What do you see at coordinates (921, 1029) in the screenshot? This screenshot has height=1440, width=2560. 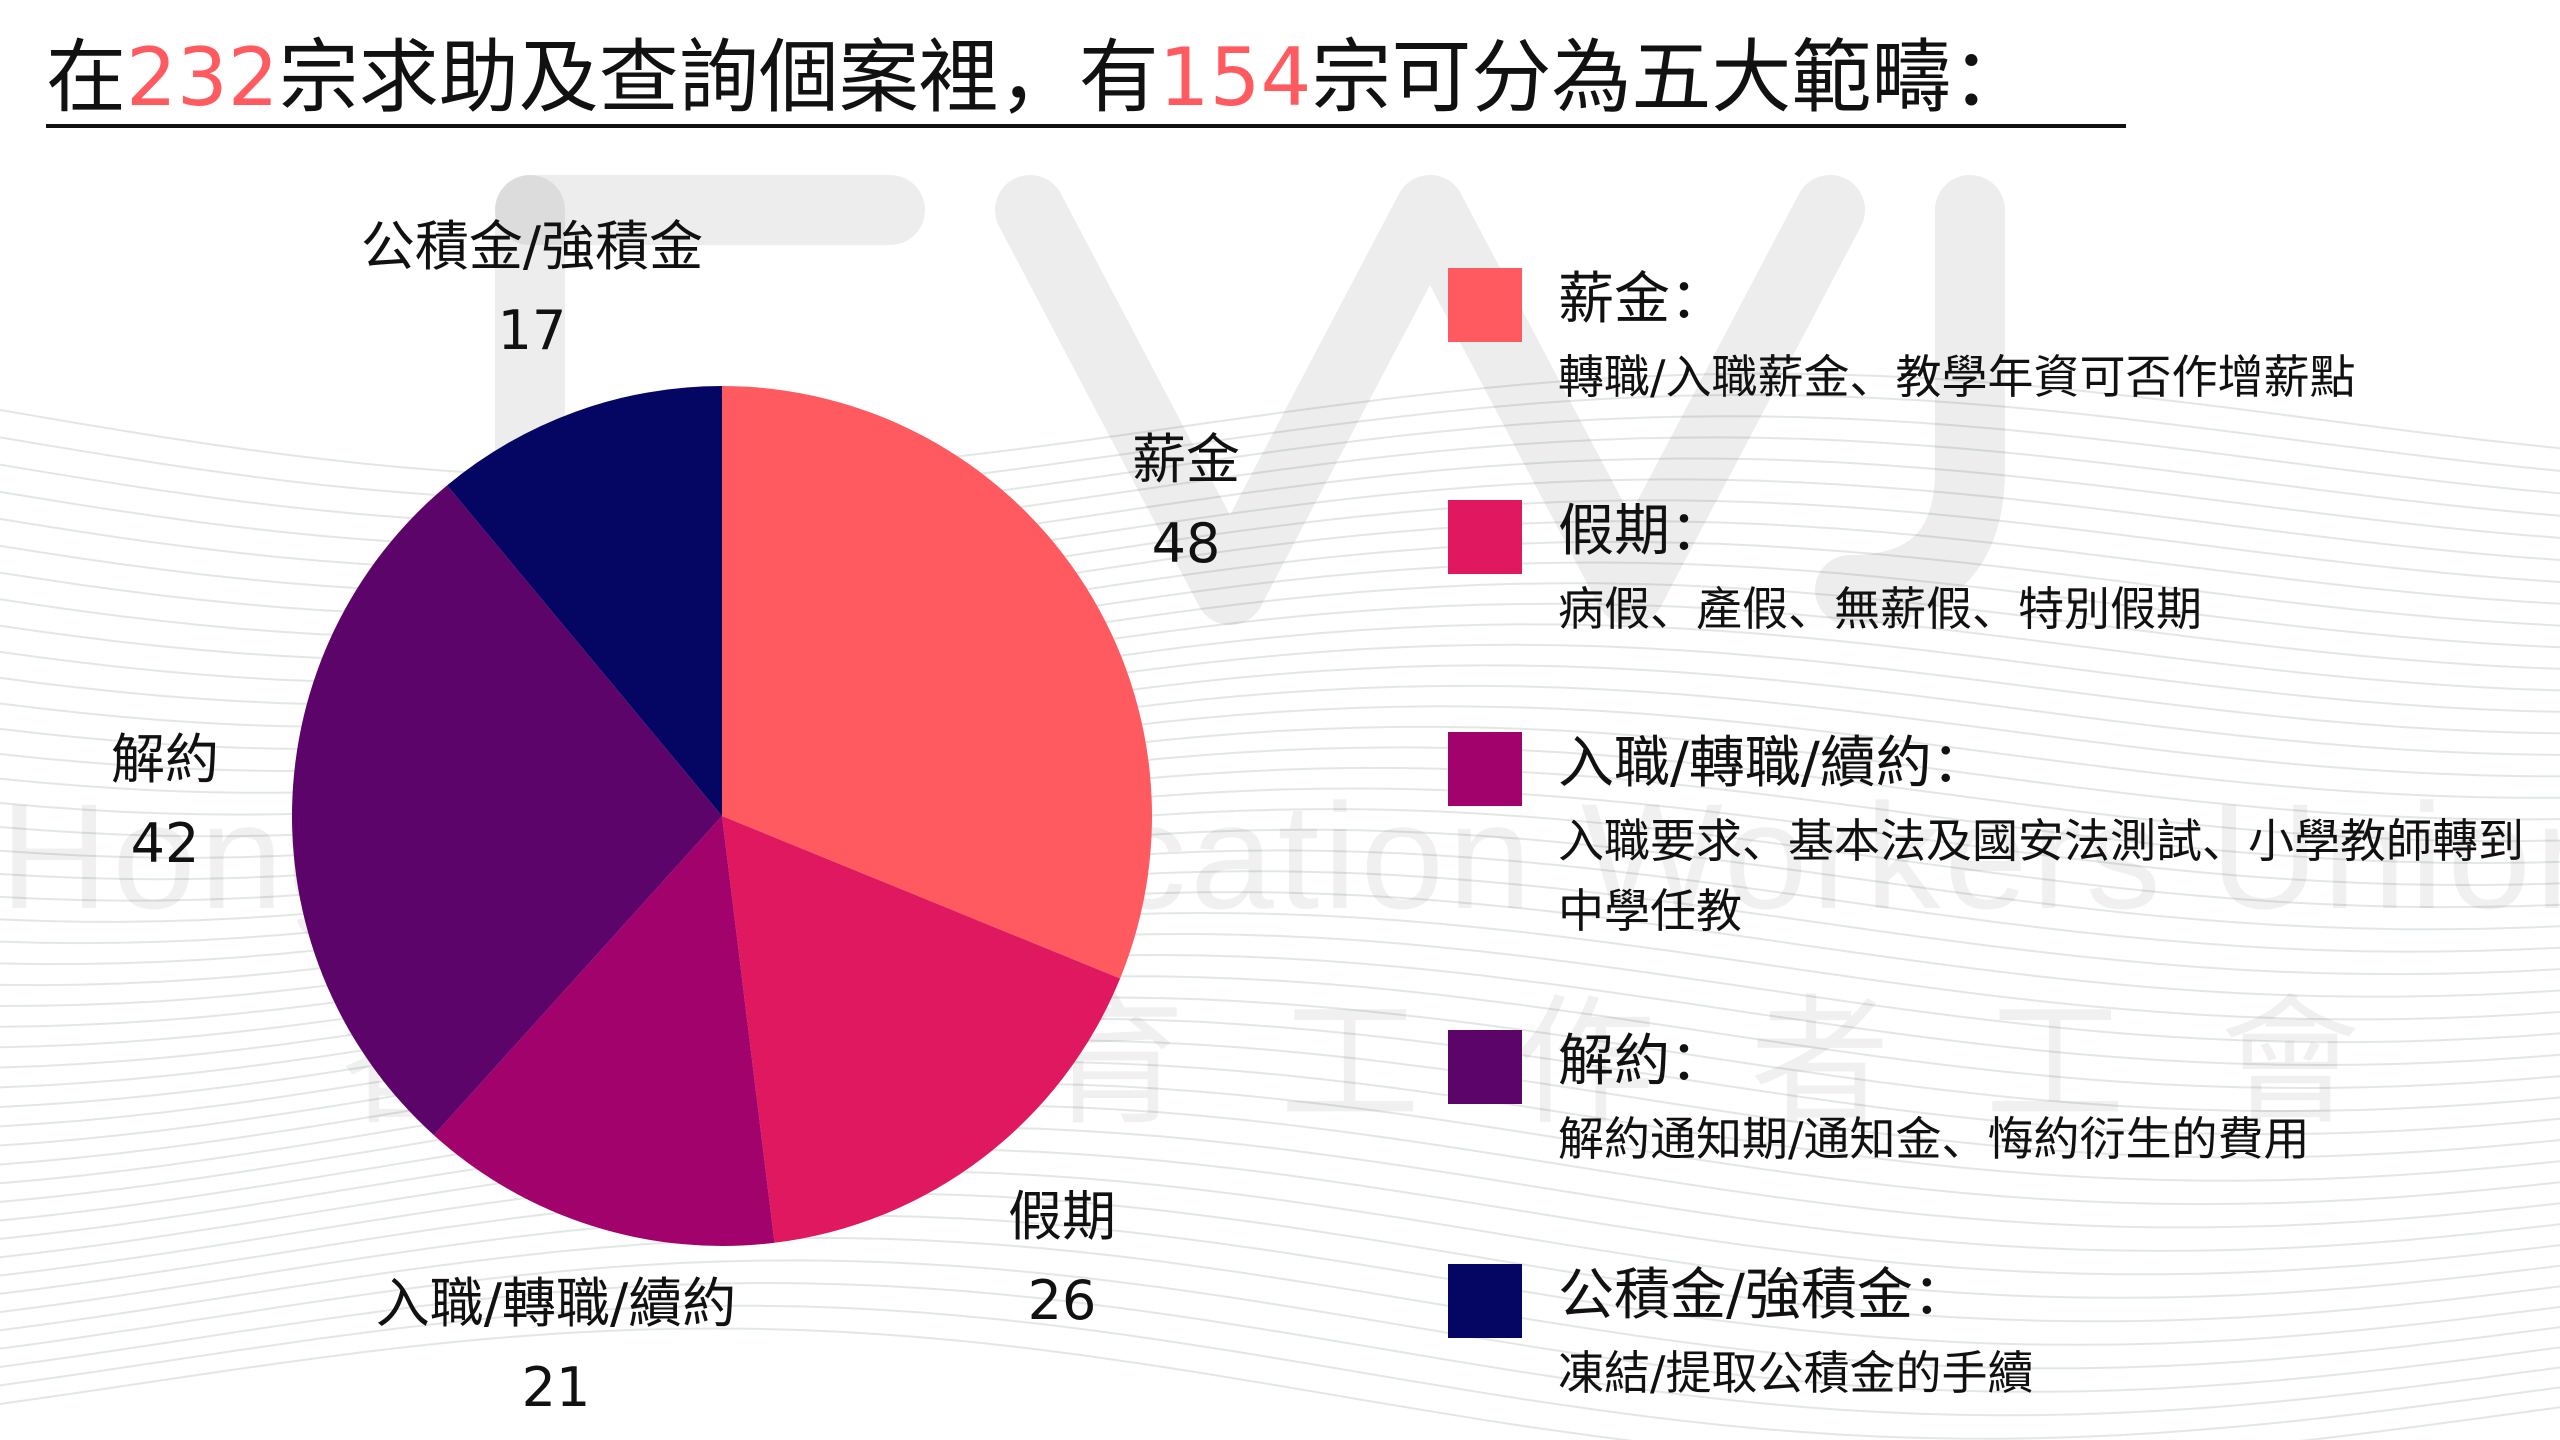 I see `pie-slice-leave` at bounding box center [921, 1029].